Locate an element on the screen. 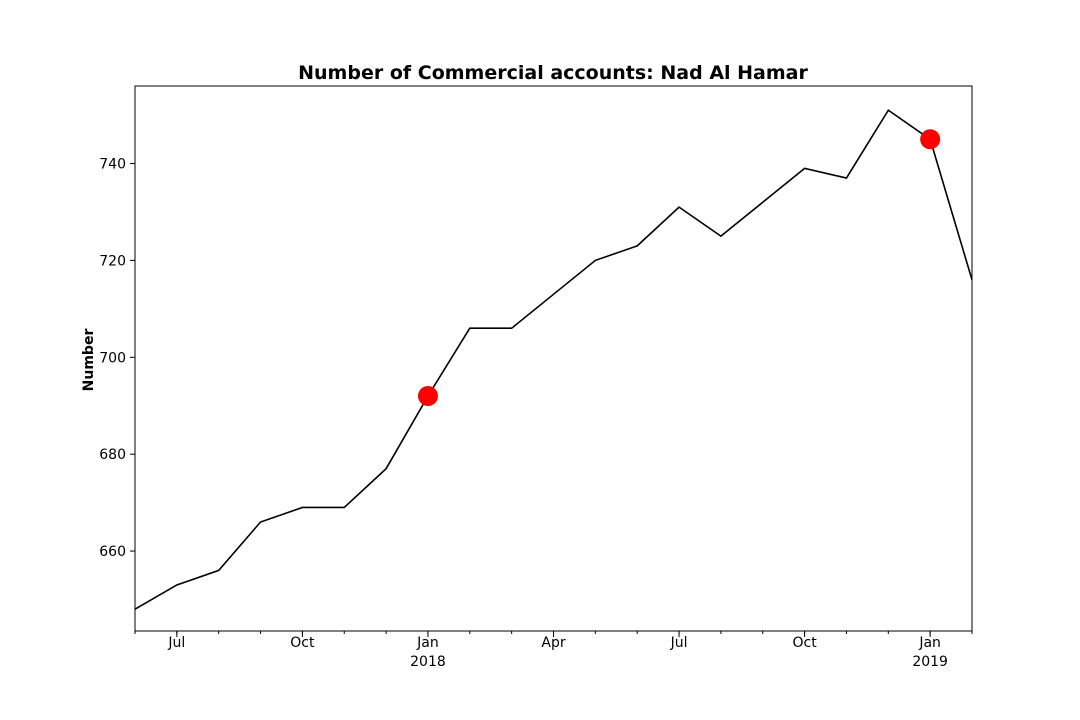  y-axis-label: Number is located at coordinates (89, 360).